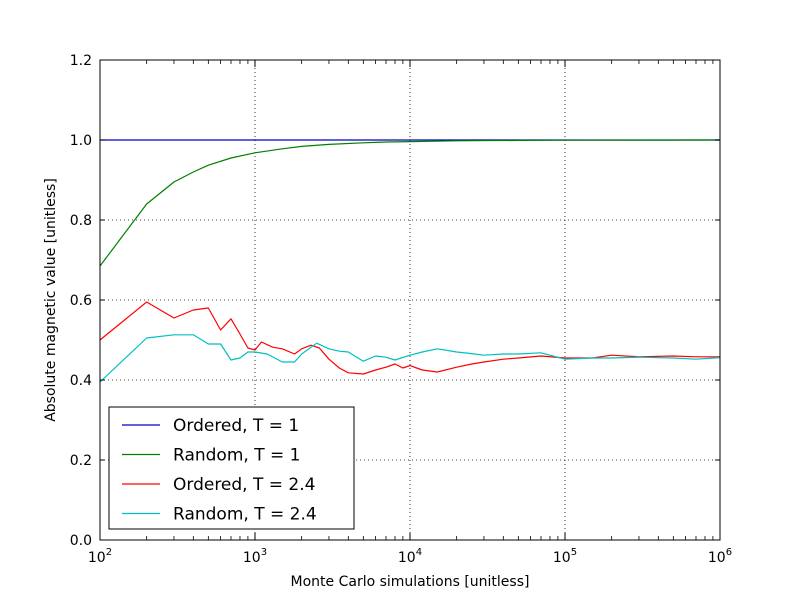 The height and width of the screenshot is (600, 800). Describe the element at coordinates (81, 381) in the screenshot. I see `y-tick-label: 0.4` at that location.